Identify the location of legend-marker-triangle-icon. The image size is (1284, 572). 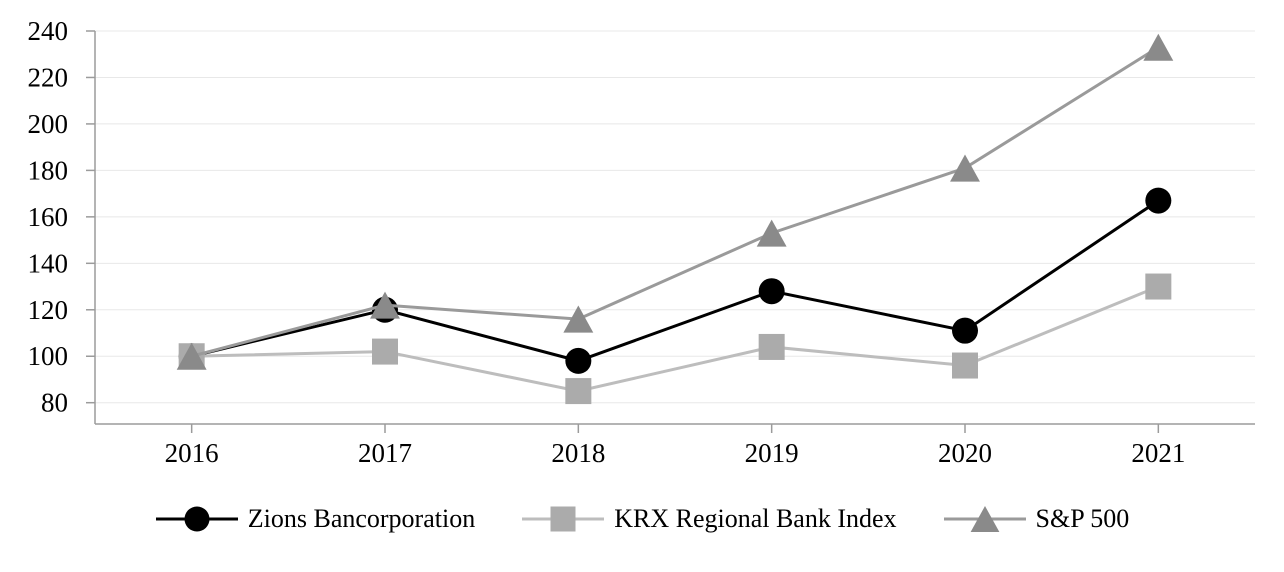
(984, 519).